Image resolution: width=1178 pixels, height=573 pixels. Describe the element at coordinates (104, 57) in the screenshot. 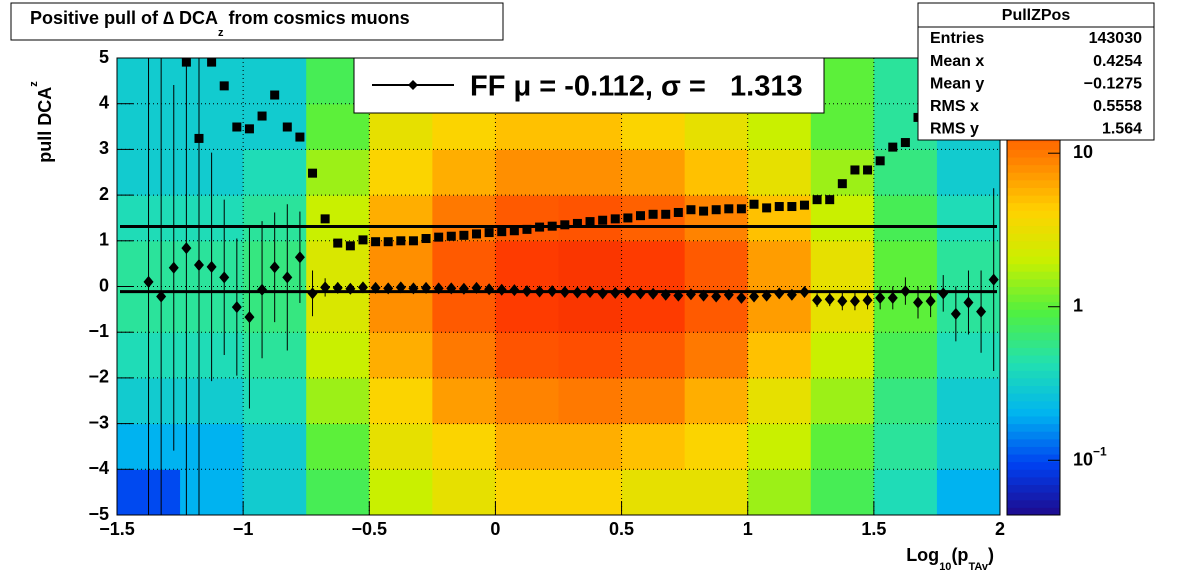

I see `y-tick-label: 5` at that location.